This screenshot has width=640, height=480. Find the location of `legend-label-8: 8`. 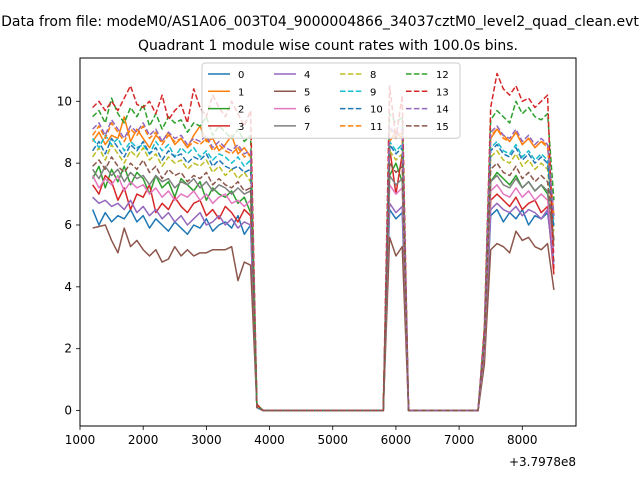

legend-label-8: 8 is located at coordinates (373, 75).